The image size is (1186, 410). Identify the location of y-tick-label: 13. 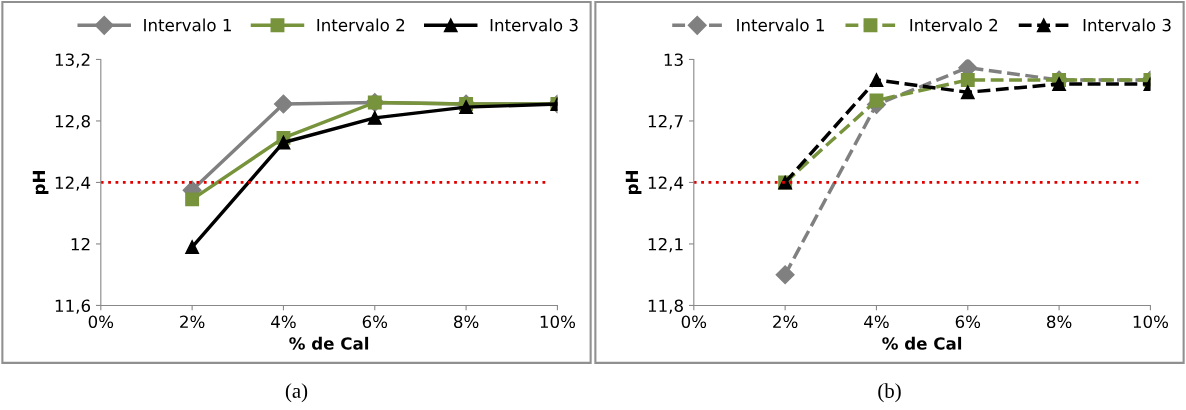
(673, 60).